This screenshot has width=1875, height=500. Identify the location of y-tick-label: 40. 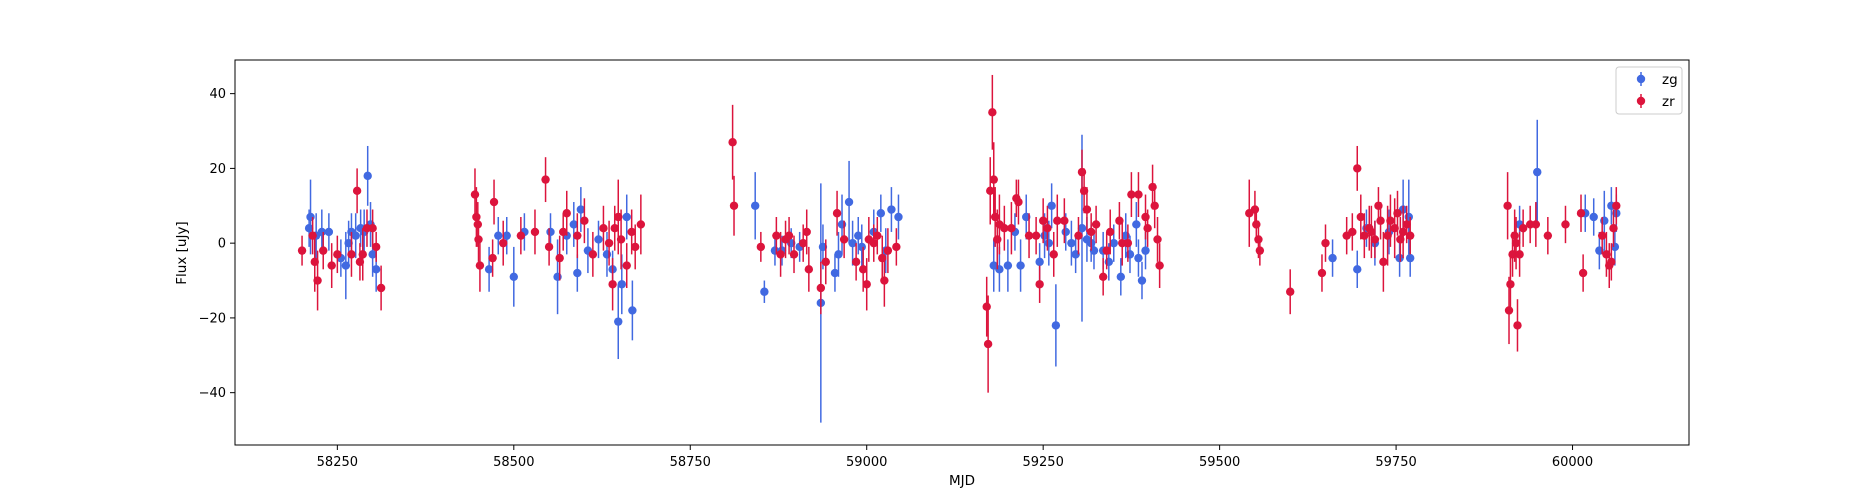
(217, 94).